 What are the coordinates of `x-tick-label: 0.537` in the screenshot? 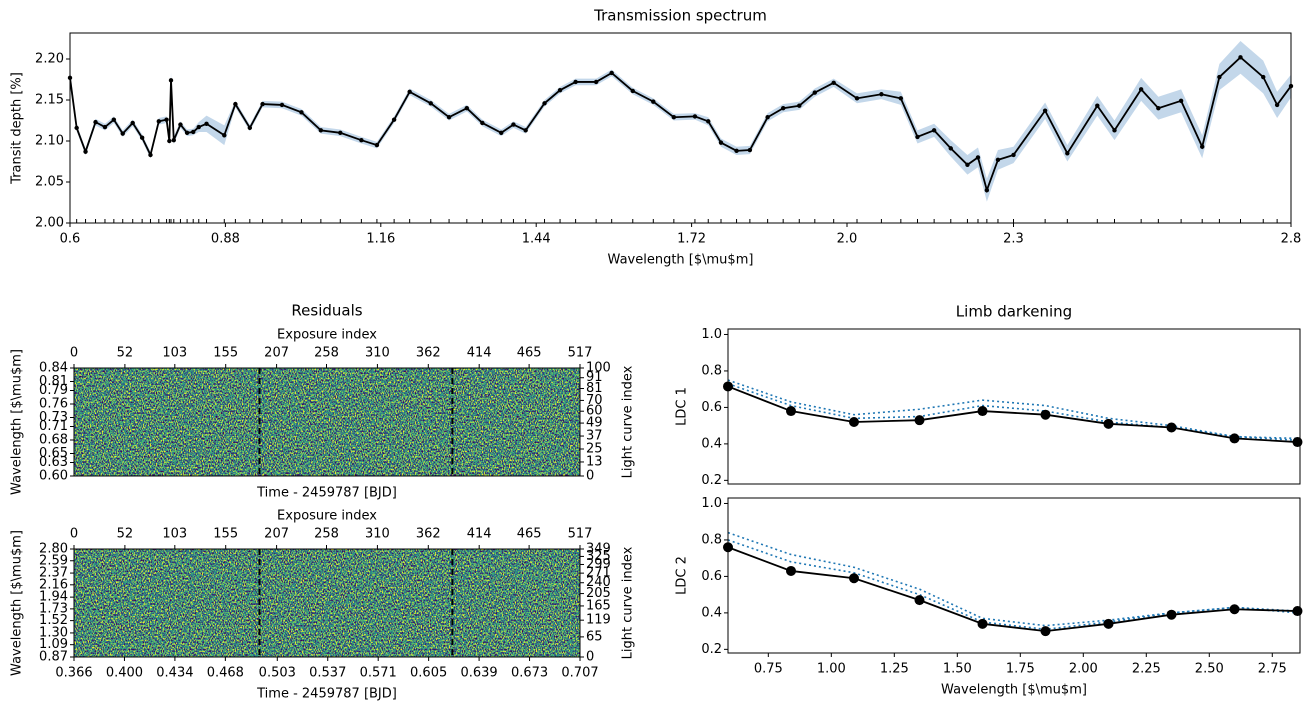 It's located at (327, 673).